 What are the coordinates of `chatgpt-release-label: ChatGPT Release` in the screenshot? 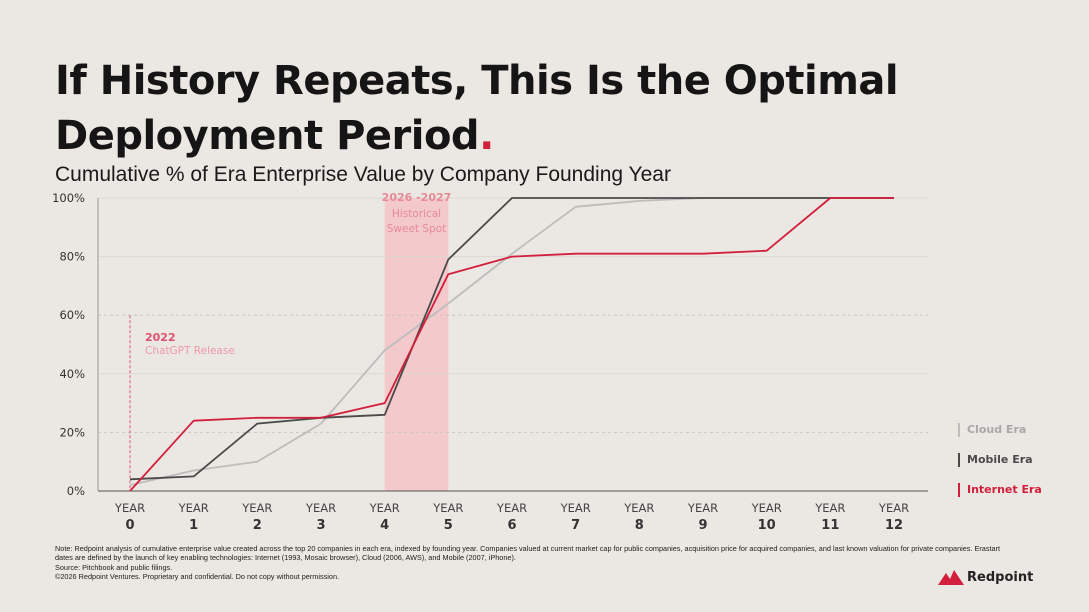 It's located at (190, 351).